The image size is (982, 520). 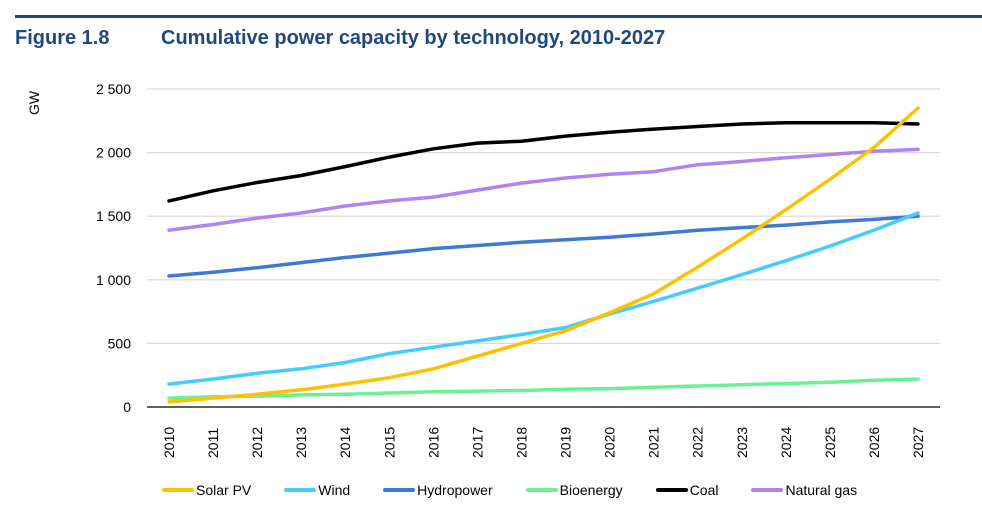 I want to click on y-tick-label: 1 000, so click(x=113, y=280).